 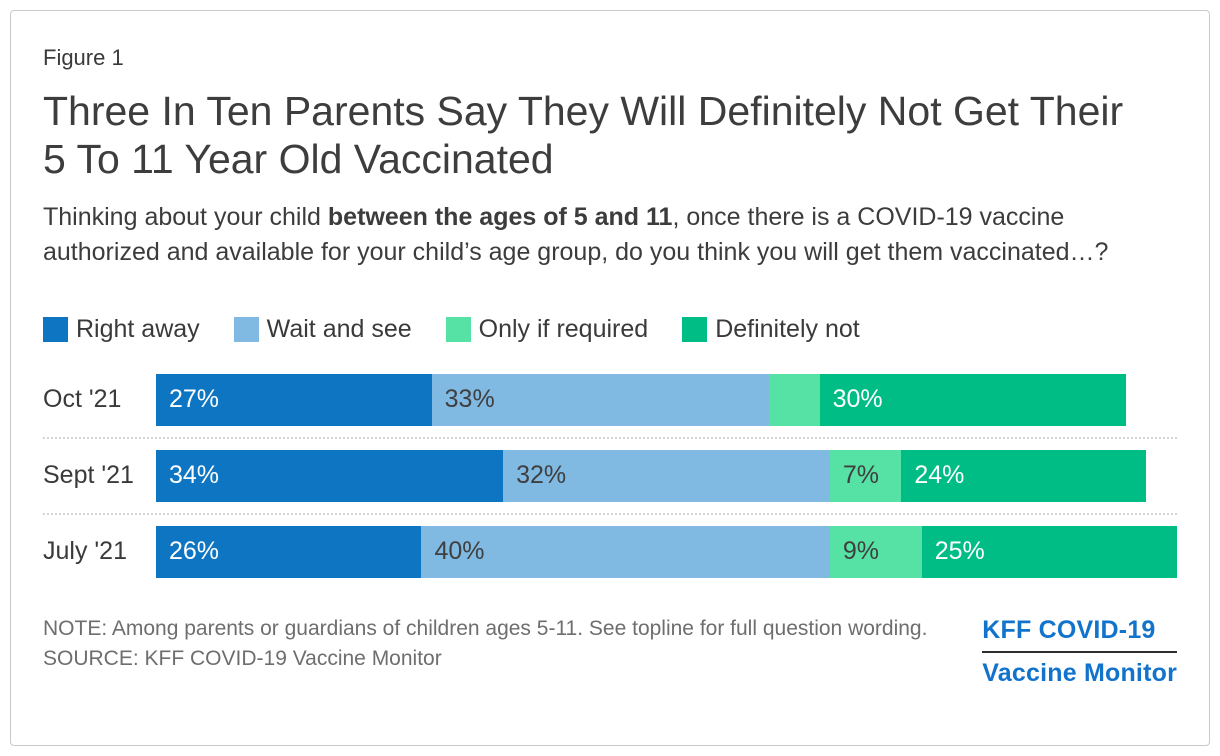 I want to click on bar-segment-wait-and-see: 32%, so click(x=666, y=475).